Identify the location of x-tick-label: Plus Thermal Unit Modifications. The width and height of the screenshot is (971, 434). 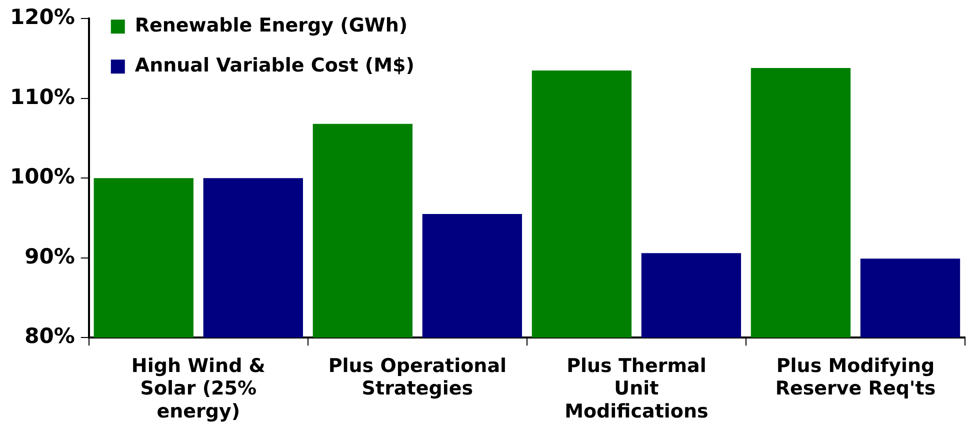
(636, 388).